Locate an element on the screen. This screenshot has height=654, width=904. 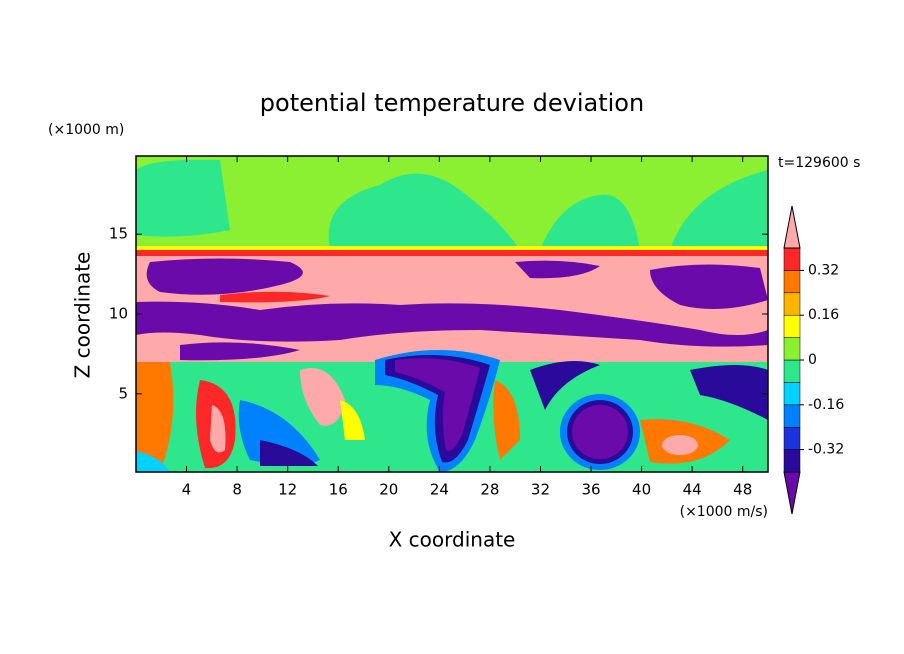
y-tick-label: 15 is located at coordinates (118, 234).